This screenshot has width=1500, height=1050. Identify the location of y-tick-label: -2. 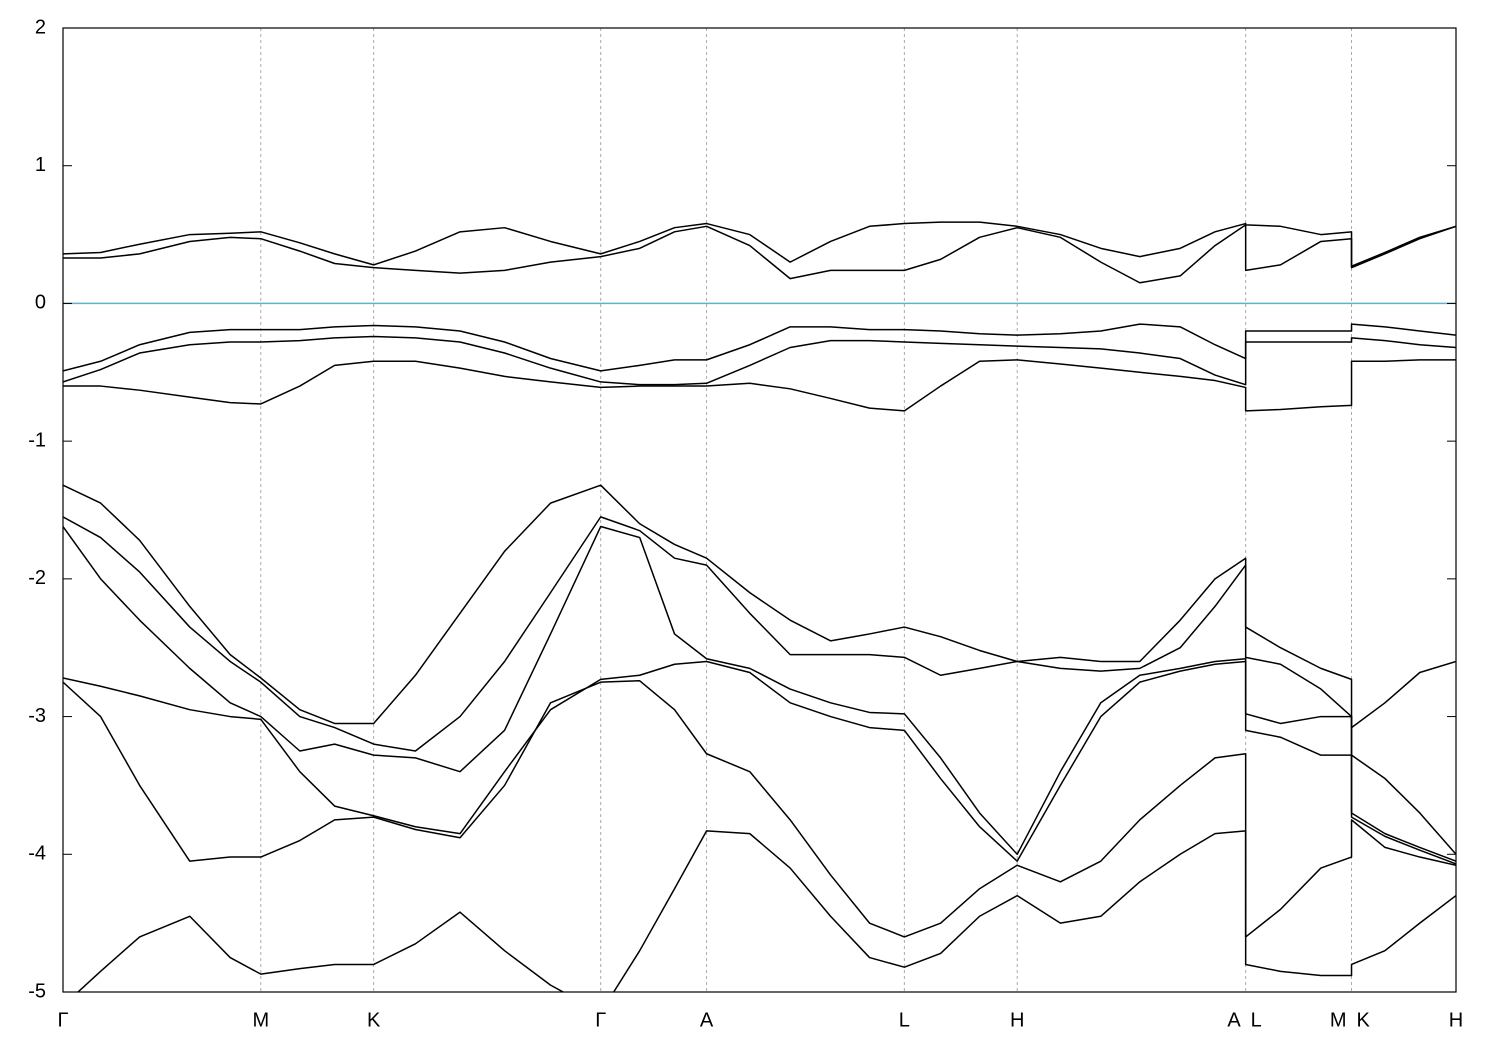
(37, 578).